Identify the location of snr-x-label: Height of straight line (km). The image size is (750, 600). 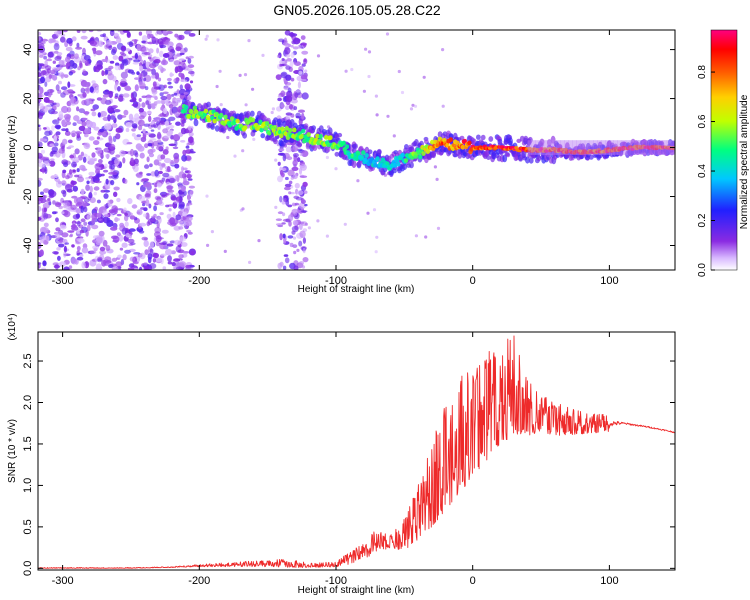
(356, 590).